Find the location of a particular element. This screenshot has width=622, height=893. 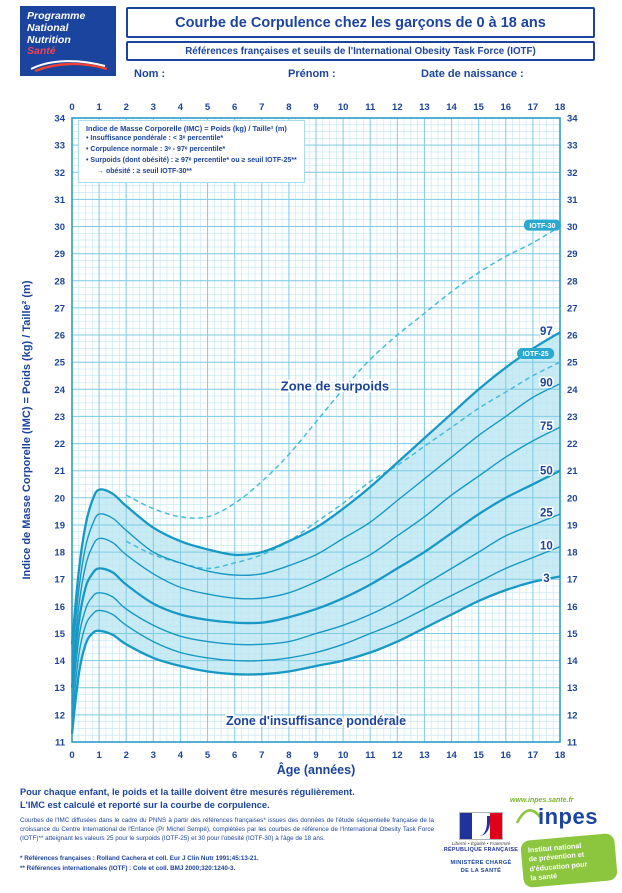

ministry-line2: DE LA SANTÉ is located at coordinates (481, 870).